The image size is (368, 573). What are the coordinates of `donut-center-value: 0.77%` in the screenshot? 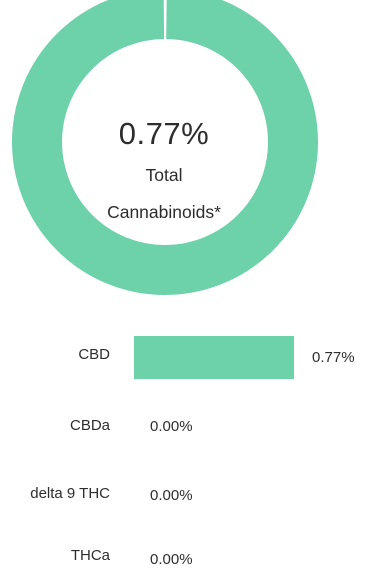 It's located at (164, 133).